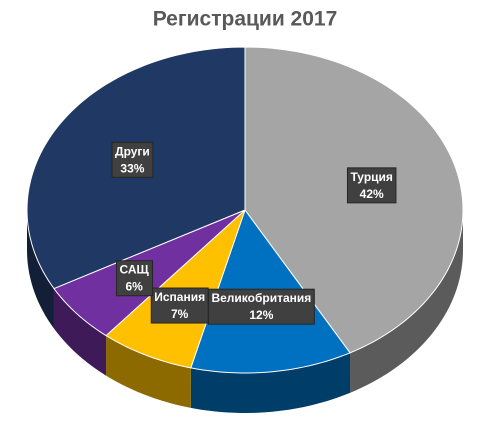 Image resolution: width=491 pixels, height=439 pixels. What do you see at coordinates (372, 194) in the screenshot?
I see `value-label: 42%` at bounding box center [372, 194].